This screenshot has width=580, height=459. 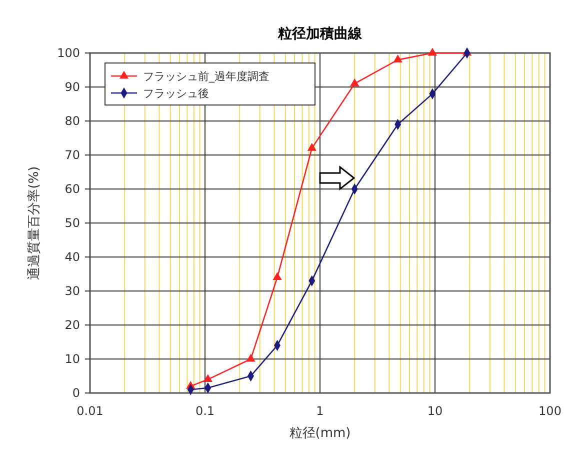 I want to click on y-tick-label: 70, so click(x=72, y=155).